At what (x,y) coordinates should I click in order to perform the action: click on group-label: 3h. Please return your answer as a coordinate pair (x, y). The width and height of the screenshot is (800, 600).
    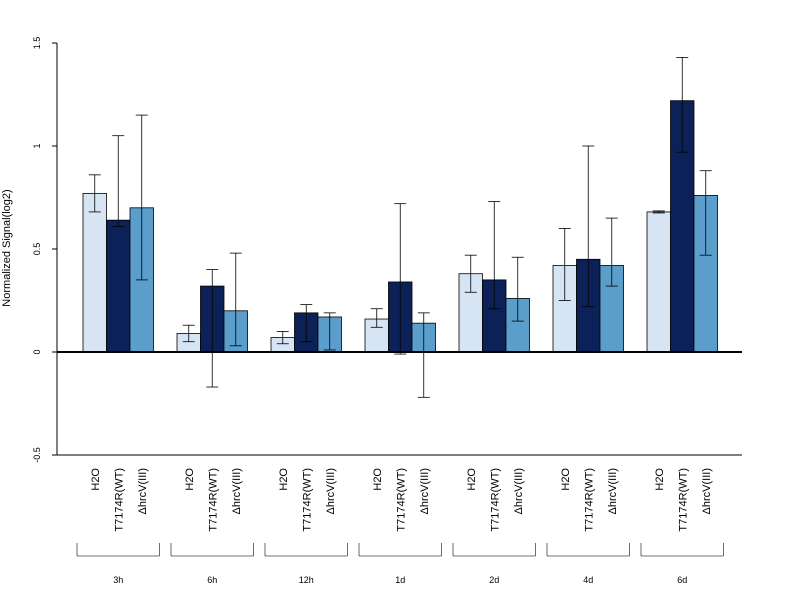
    Looking at the image, I should click on (118, 580).